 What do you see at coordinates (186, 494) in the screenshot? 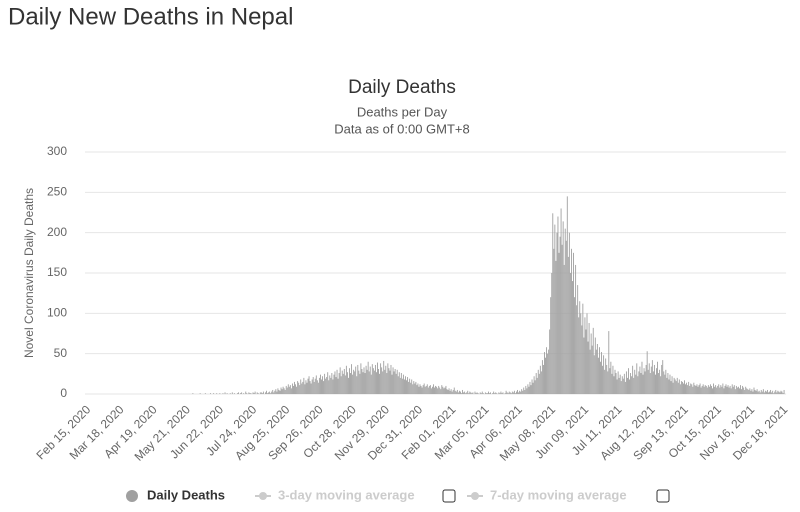
I see `legend-label: Daily Deaths` at bounding box center [186, 494].